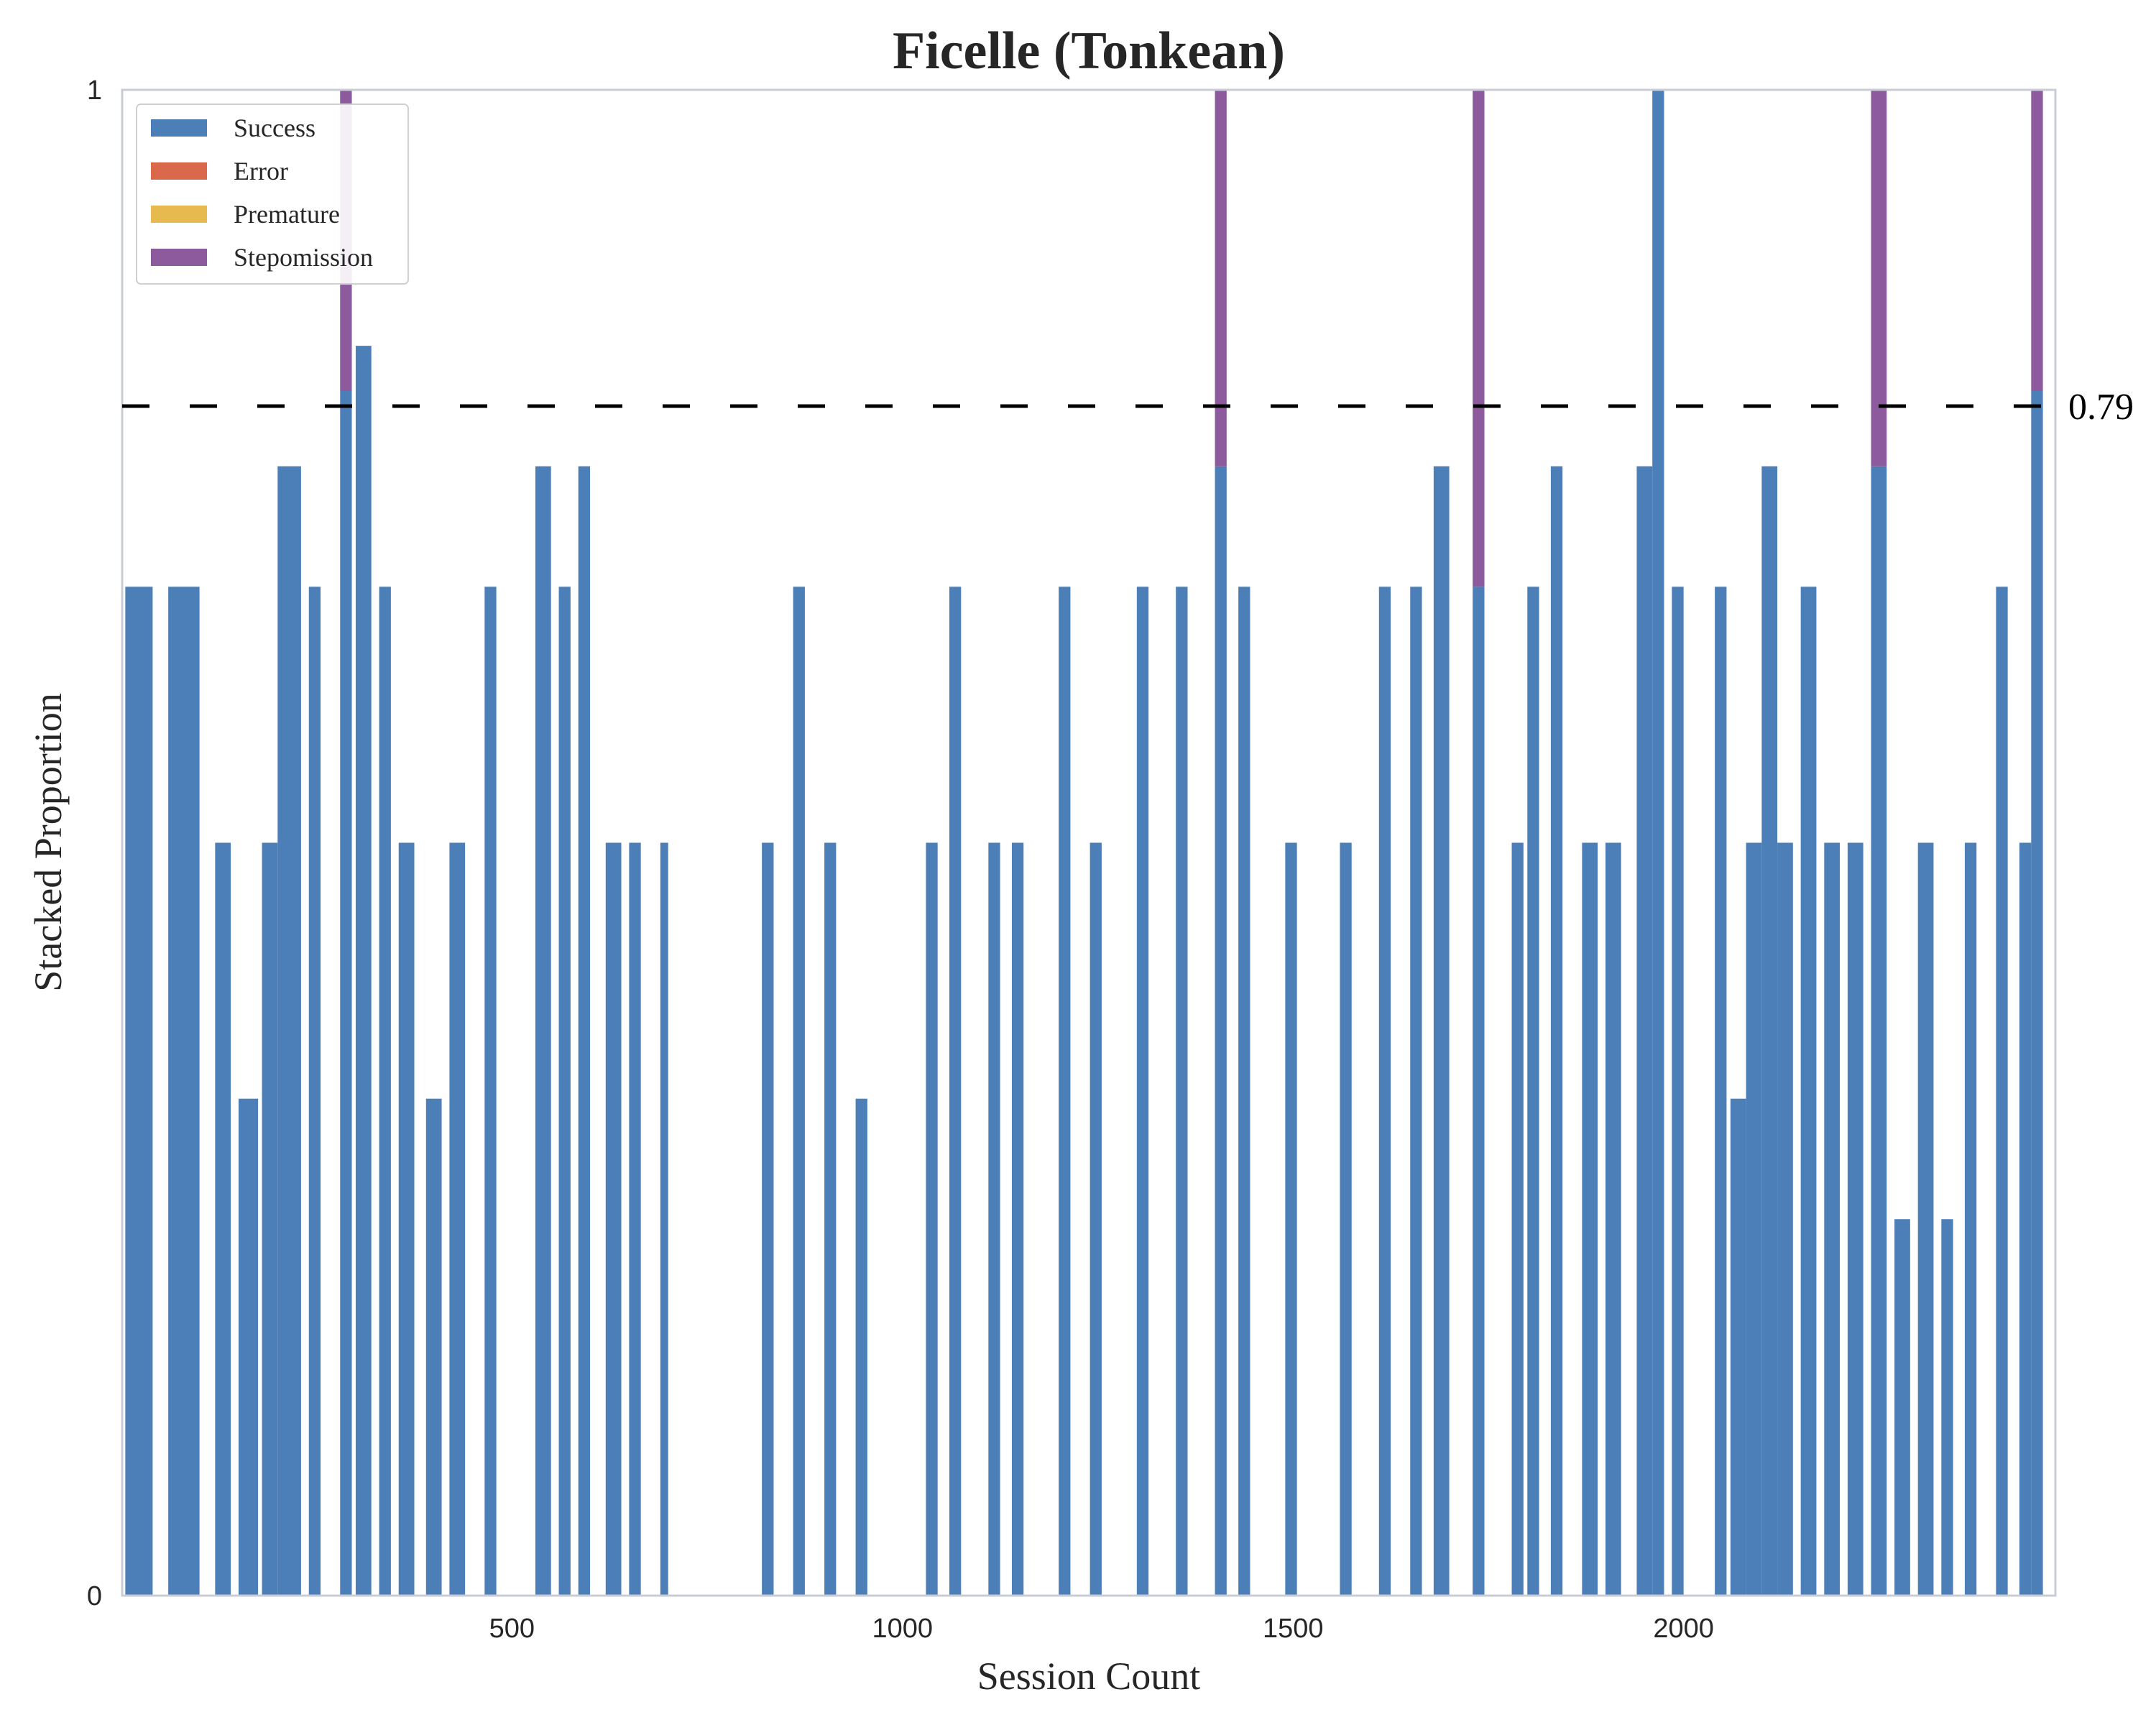  Describe the element at coordinates (1089, 51) in the screenshot. I see `chart-title: Ficelle (Tonkean)` at that location.